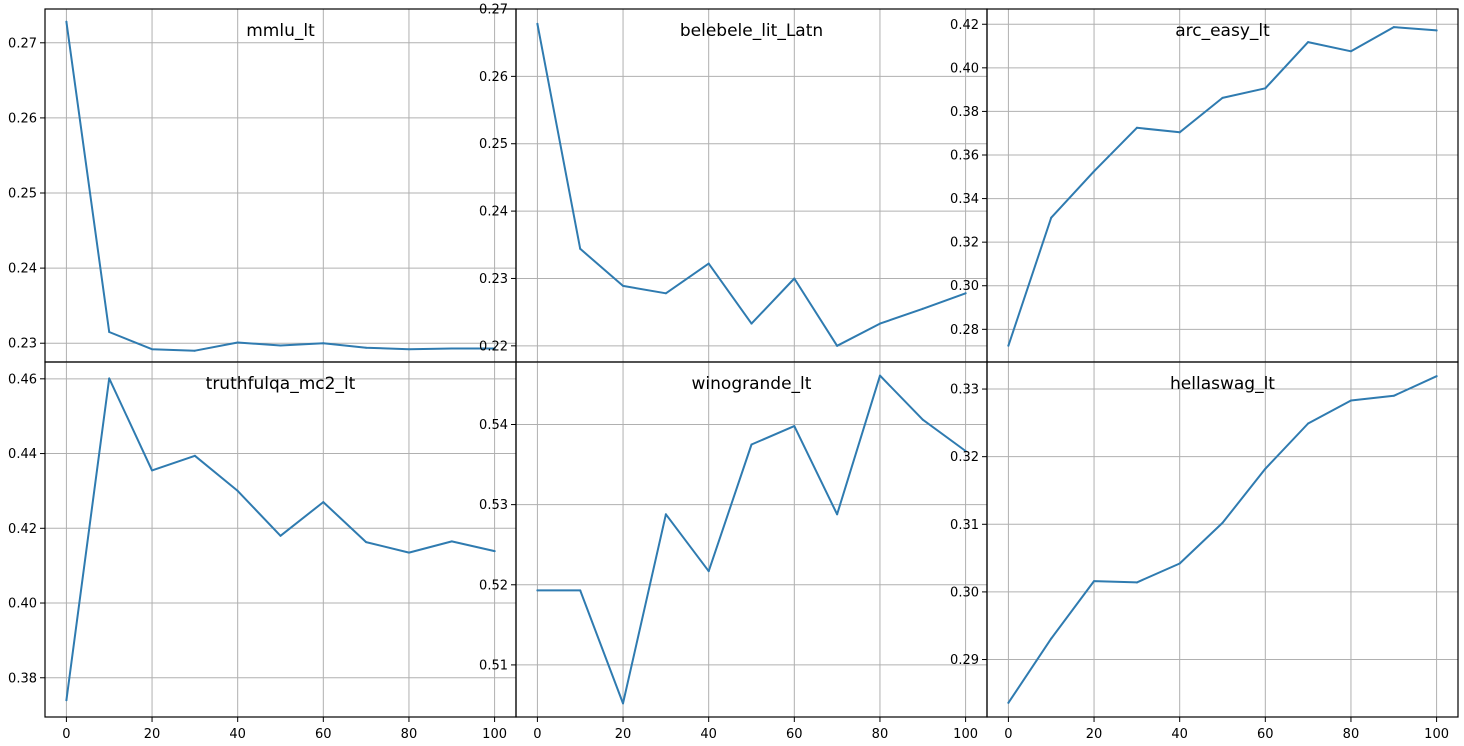  I want to click on chart-title: arc_easy_lt, so click(1222, 31).